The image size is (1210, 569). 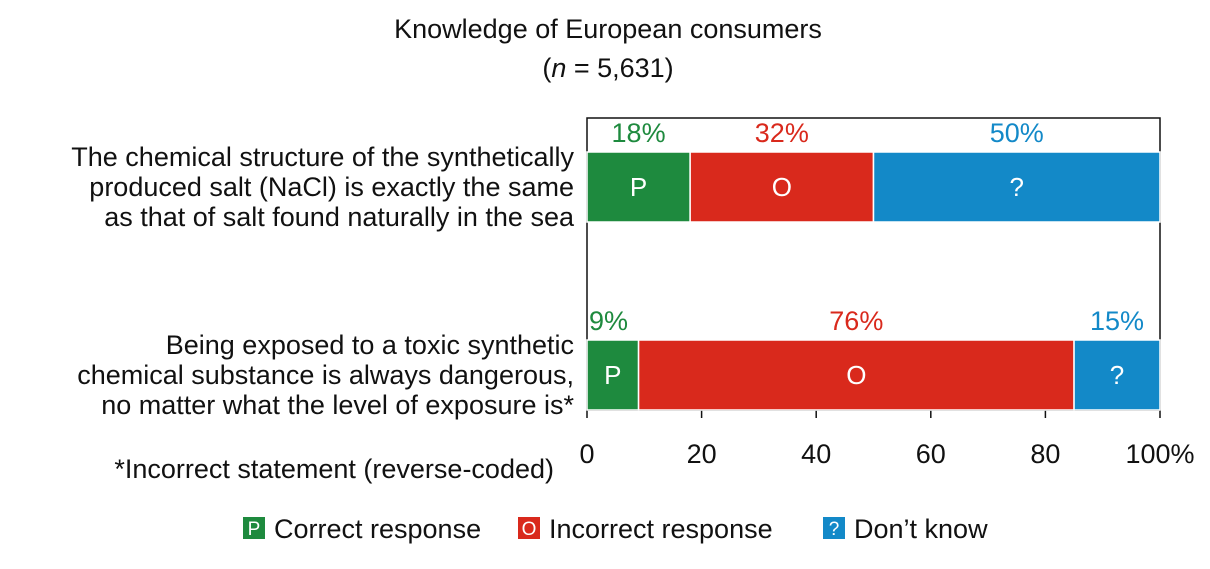 I want to click on data-label: 15%, so click(x=1117, y=321).